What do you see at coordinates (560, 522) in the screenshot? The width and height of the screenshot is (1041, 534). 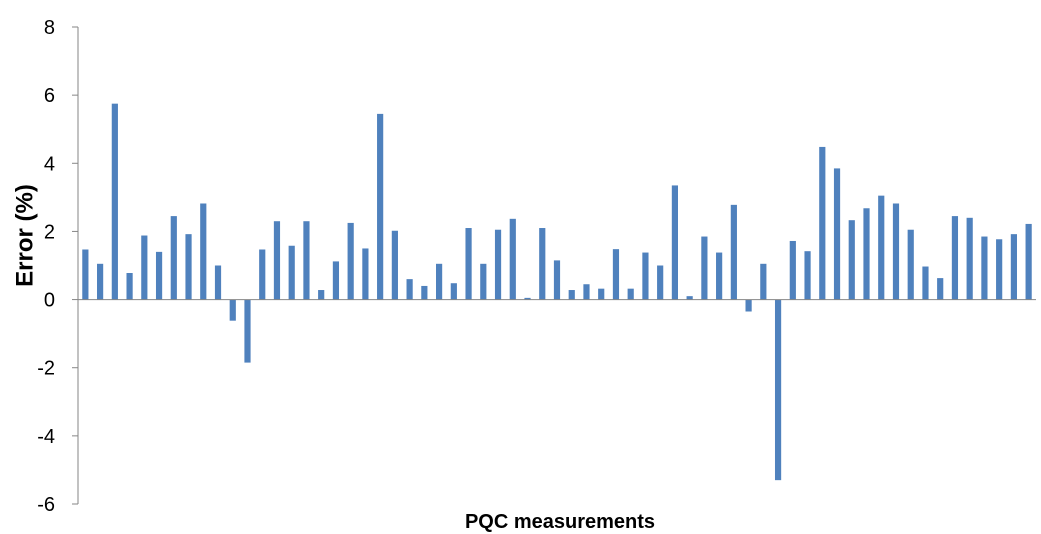 I see `x-axis-title: PQC measurements` at bounding box center [560, 522].